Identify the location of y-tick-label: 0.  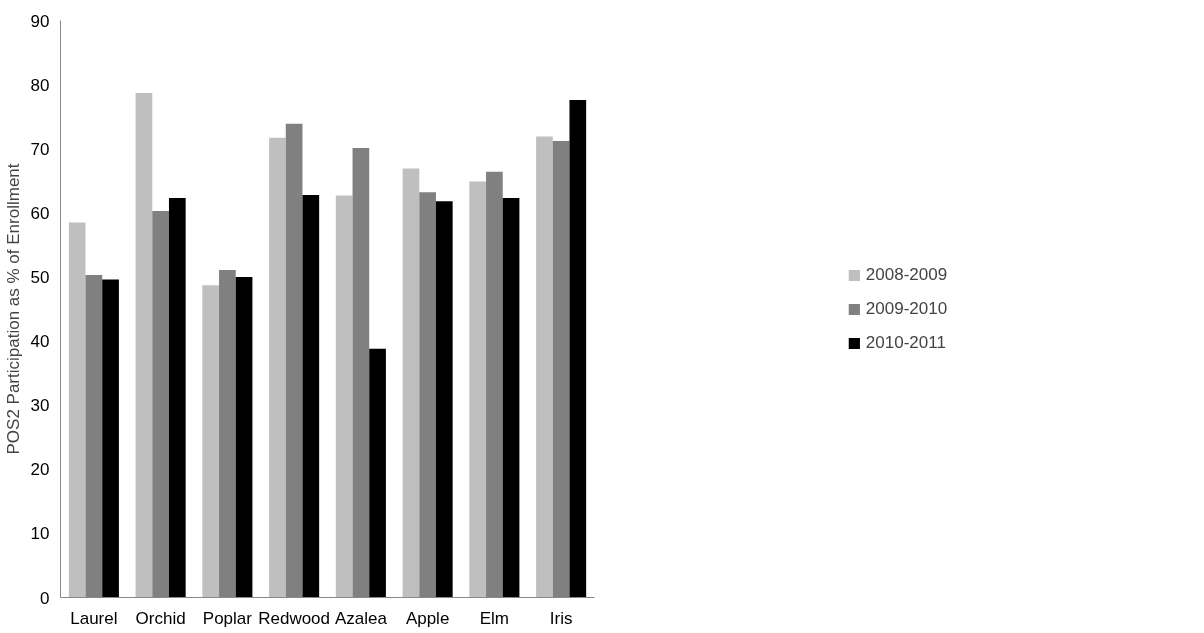
(45, 598).